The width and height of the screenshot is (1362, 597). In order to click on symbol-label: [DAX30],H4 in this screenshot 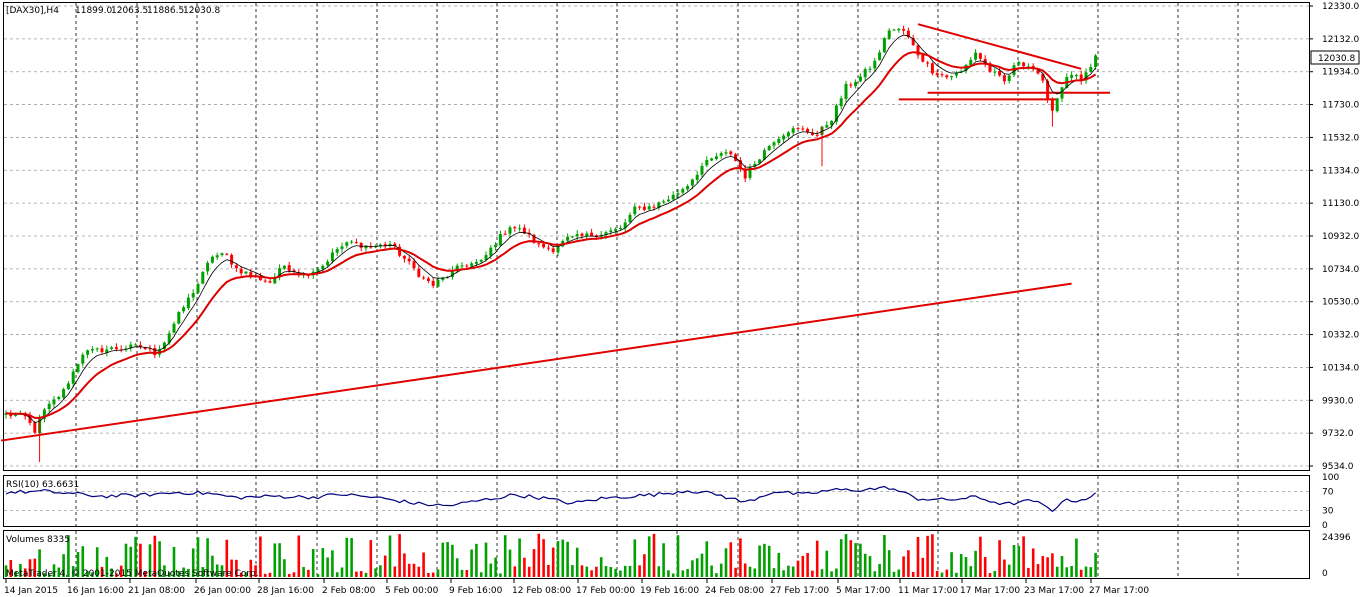, I will do `click(32, 11)`.